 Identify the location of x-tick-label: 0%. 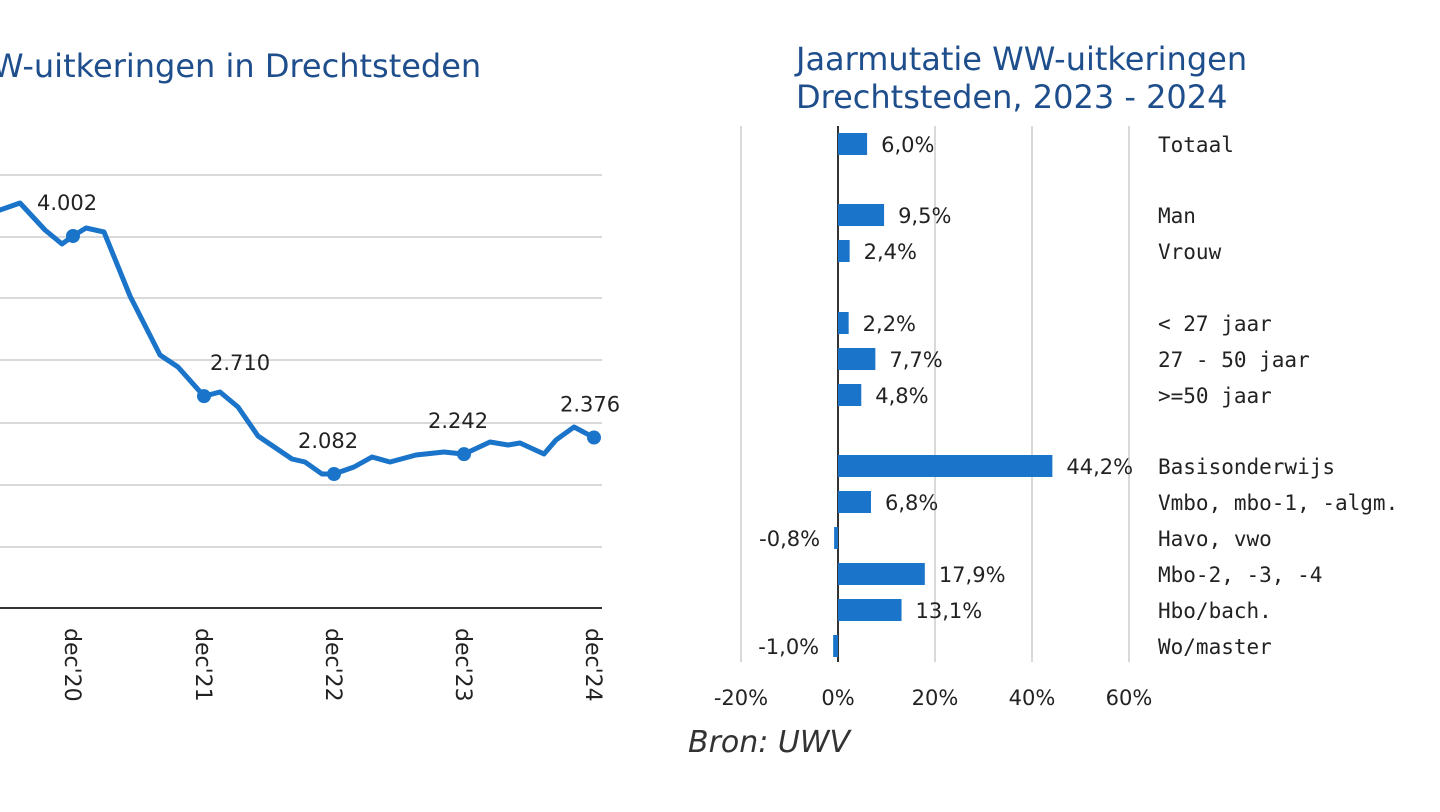
(837, 698).